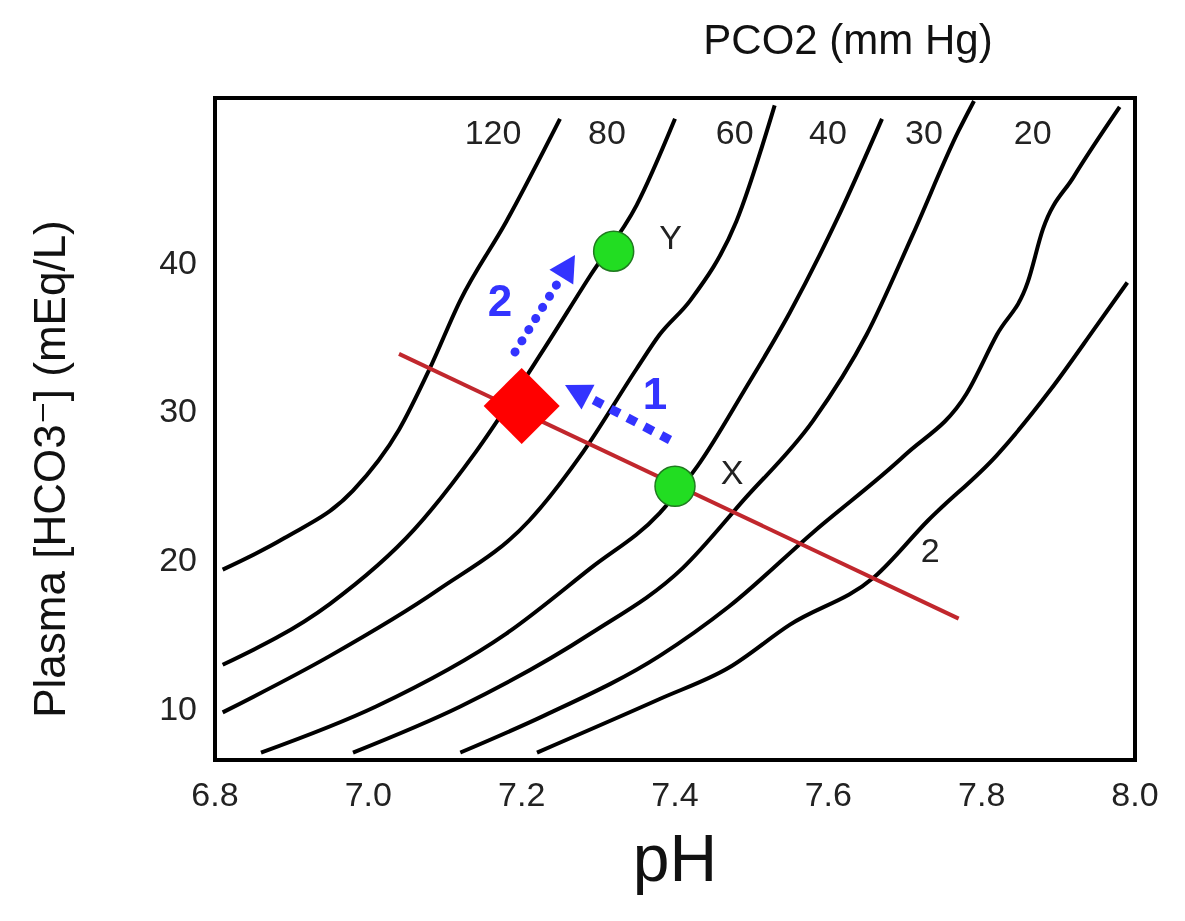  What do you see at coordinates (828, 132) in the screenshot?
I see `series-label: 40` at bounding box center [828, 132].